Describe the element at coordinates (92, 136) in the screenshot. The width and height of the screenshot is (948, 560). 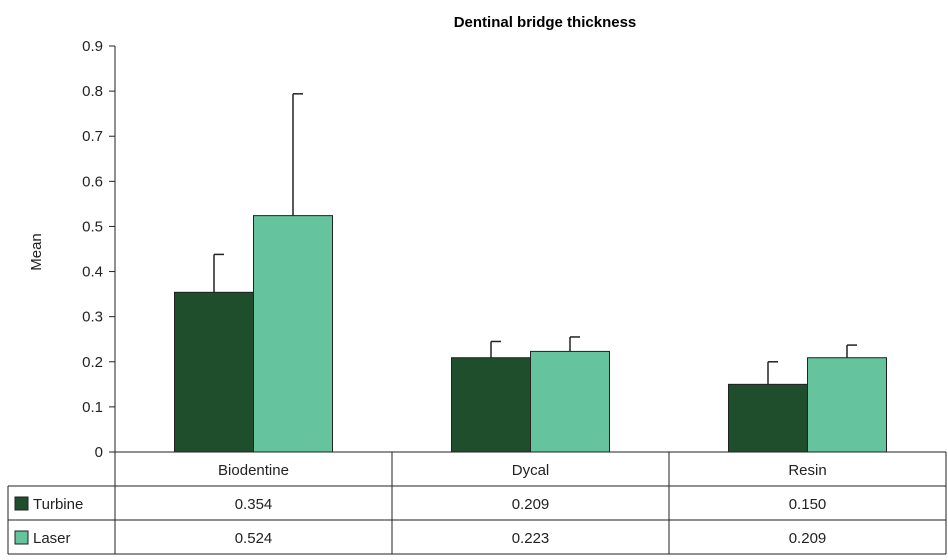
I see `y-tick-label: 0.7` at that location.